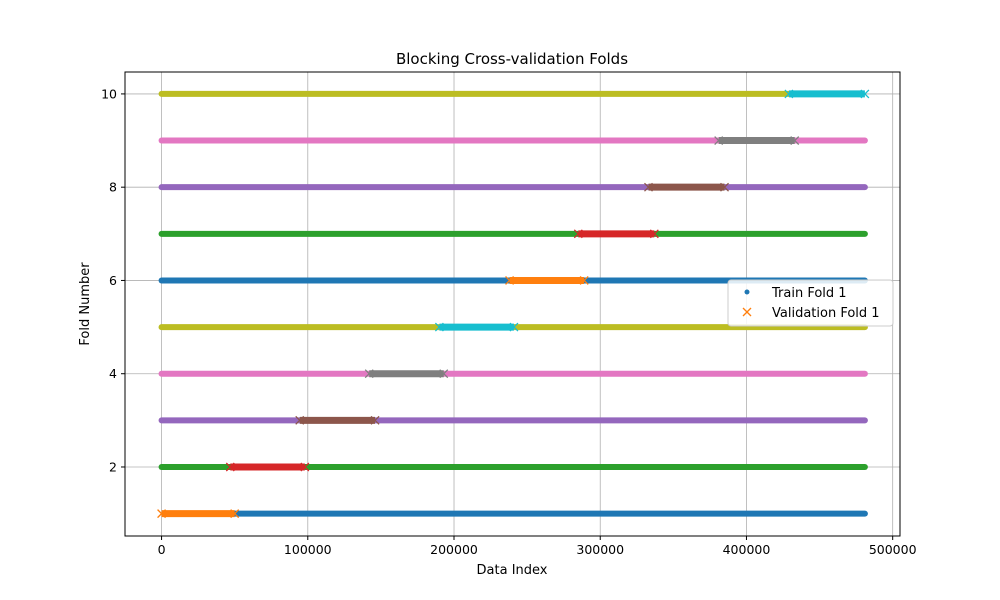 This screenshot has height=600, width=1000. What do you see at coordinates (893, 549) in the screenshot?
I see `x-tick-label: 500000` at bounding box center [893, 549].